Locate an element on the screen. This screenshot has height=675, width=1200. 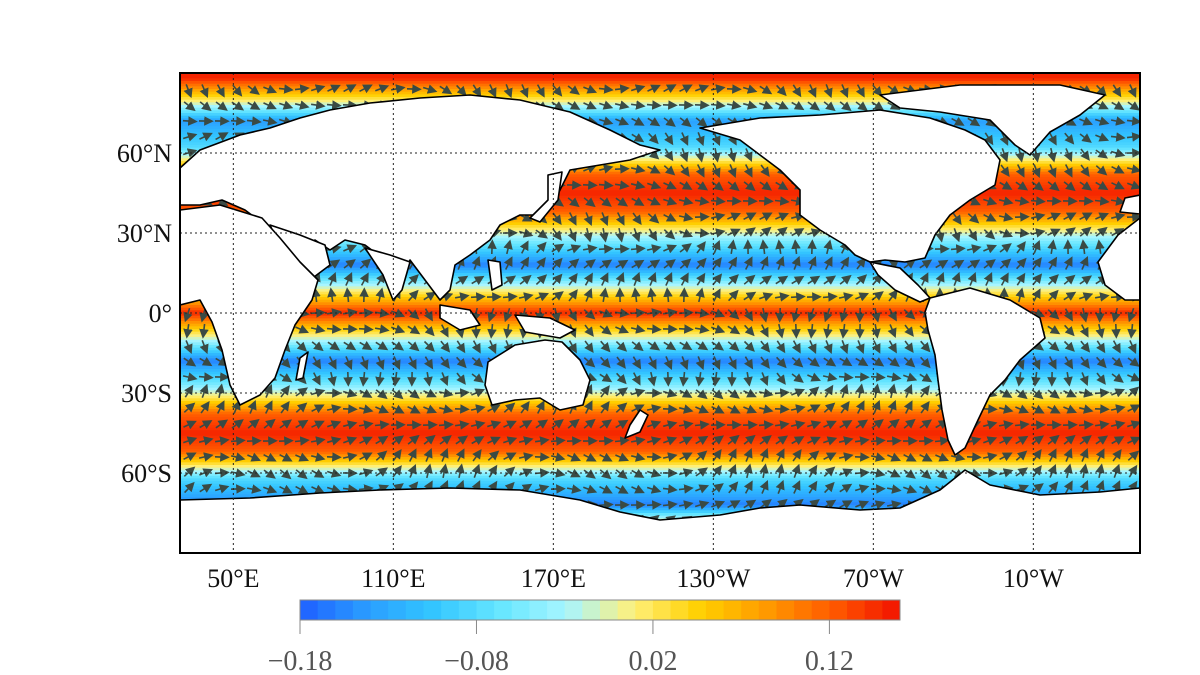
colorbar-cells is located at coordinates (600, 610).